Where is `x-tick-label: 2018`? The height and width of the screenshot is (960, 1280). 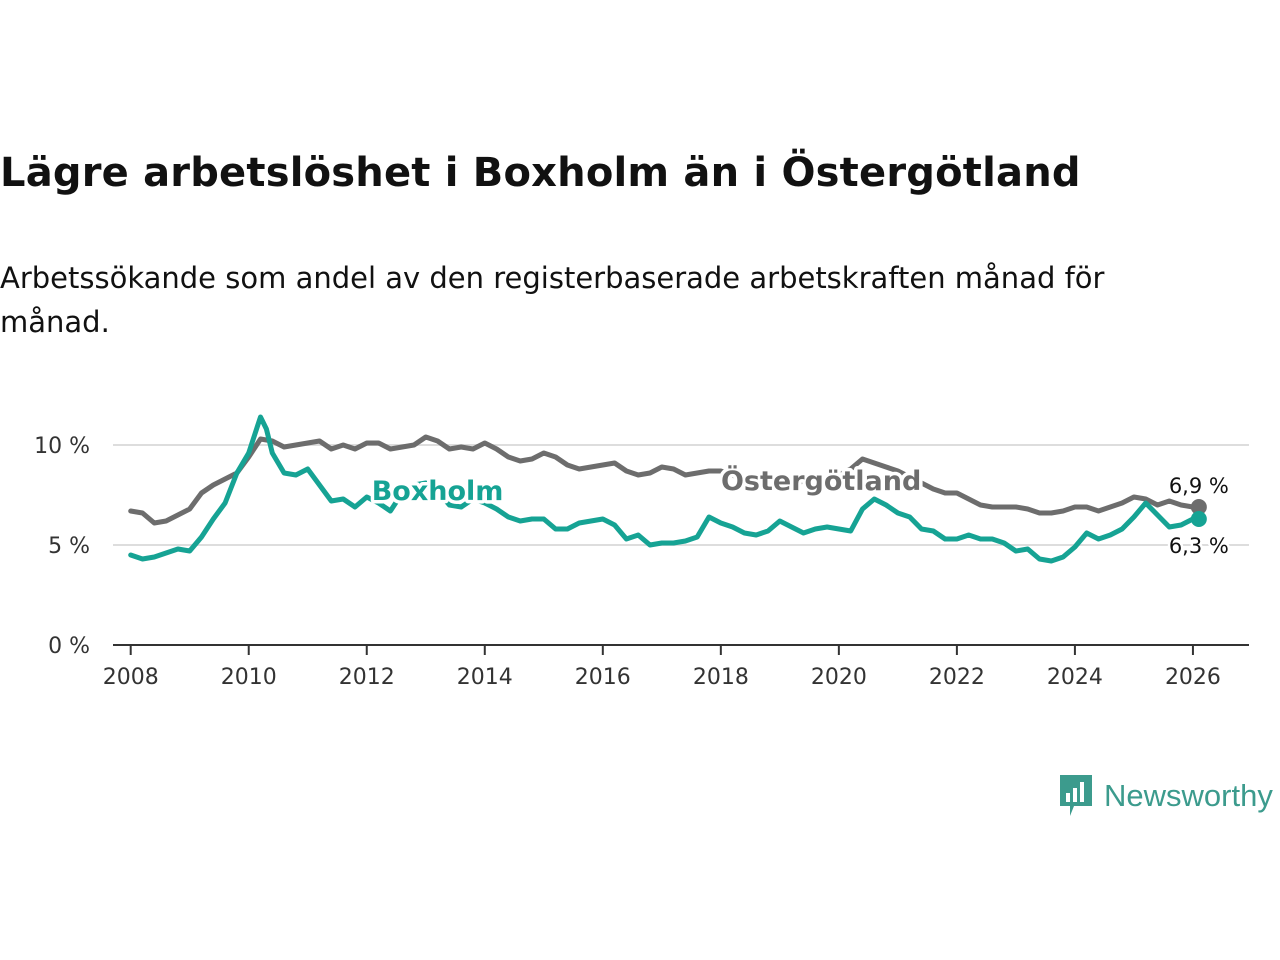
x-tick-label: 2018 is located at coordinates (721, 677).